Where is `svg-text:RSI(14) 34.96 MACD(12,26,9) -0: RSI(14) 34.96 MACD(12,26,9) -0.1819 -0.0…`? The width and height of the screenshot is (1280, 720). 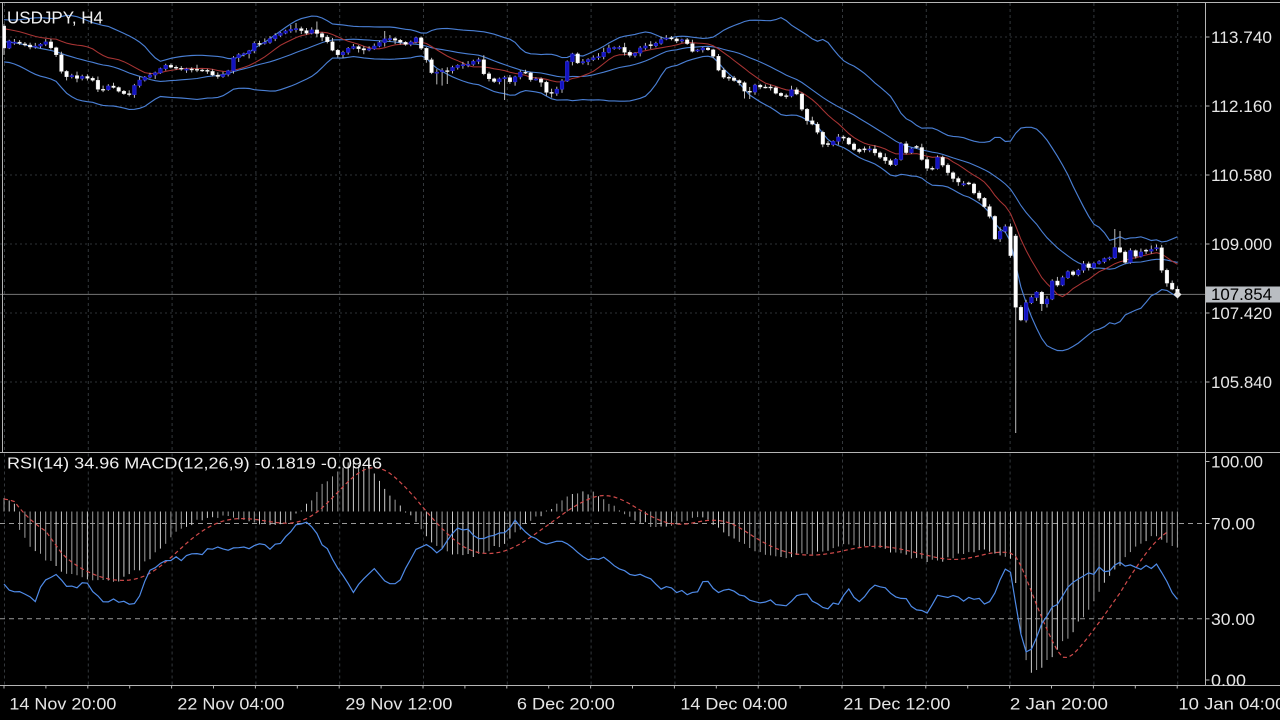
svg-text:RSI(14) 34.96 MACD(12,26,9) -0: RSI(14) 34.96 MACD(12,26,9) -0.1819 -0.0… is located at coordinates (194, 464).